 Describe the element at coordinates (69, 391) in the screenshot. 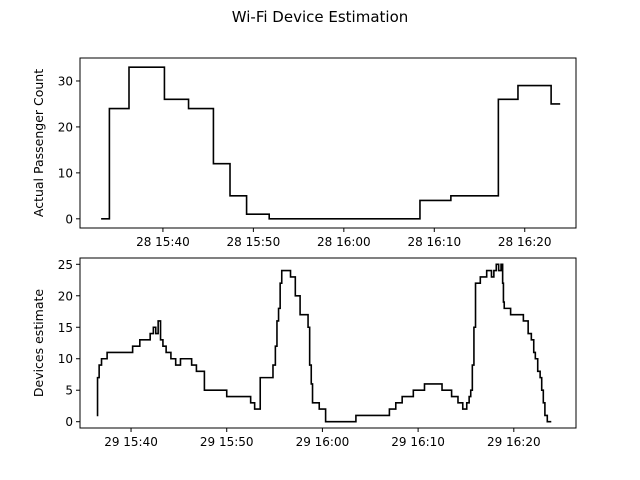

I see `y-tick-label: 5` at that location.